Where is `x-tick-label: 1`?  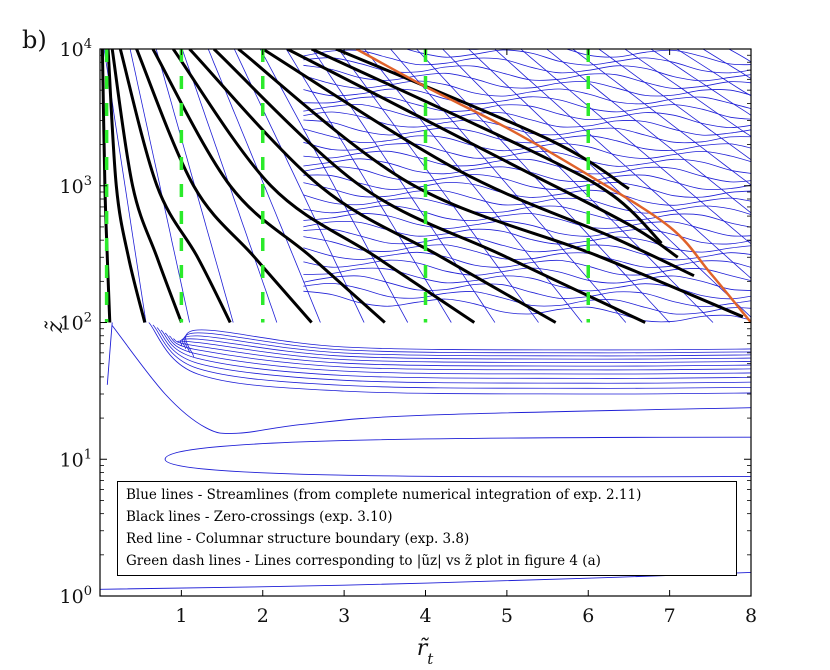 x-tick-label: 1 is located at coordinates (181, 616).